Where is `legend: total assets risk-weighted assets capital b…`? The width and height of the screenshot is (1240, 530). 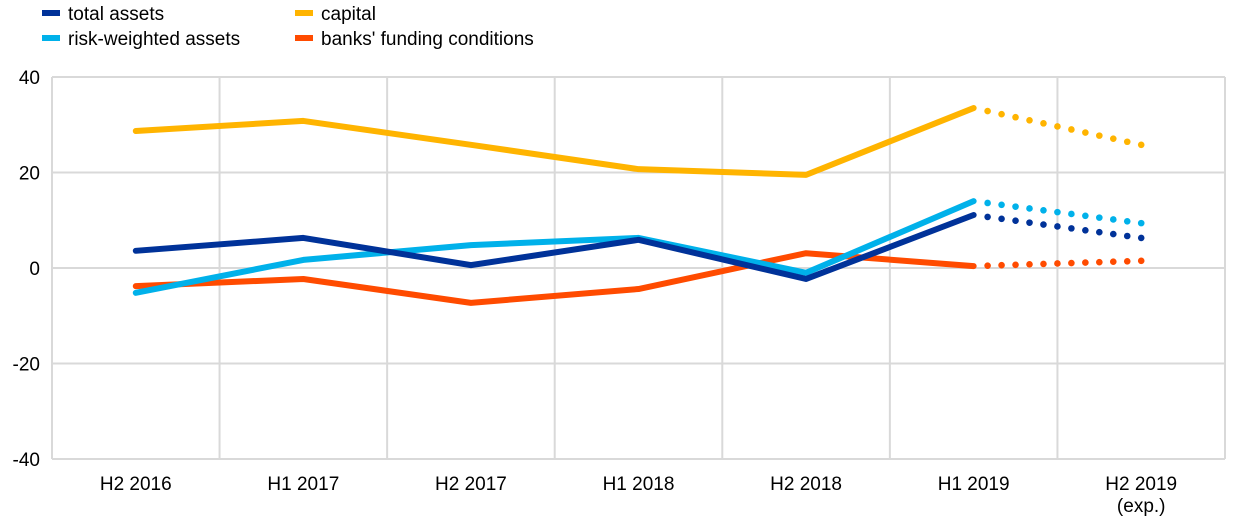 legend: total assets risk-weighted assets capital b… is located at coordinates (288, 27).